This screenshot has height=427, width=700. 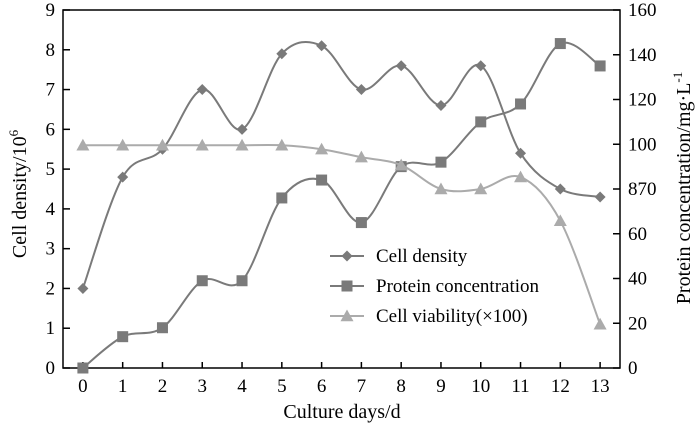 What do you see at coordinates (682, 188) in the screenshot?
I see `y-axis-right-title: Protein concentration/mg·L-1` at bounding box center [682, 188].